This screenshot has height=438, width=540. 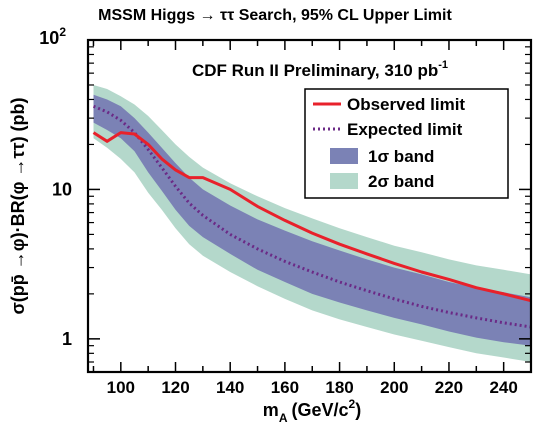 I want to click on xtick-label: 240, so click(x=503, y=387).